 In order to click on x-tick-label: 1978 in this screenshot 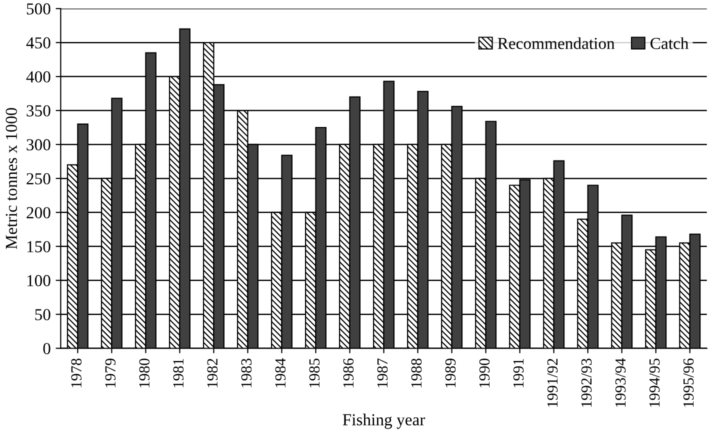, I will do `click(76, 373)`.